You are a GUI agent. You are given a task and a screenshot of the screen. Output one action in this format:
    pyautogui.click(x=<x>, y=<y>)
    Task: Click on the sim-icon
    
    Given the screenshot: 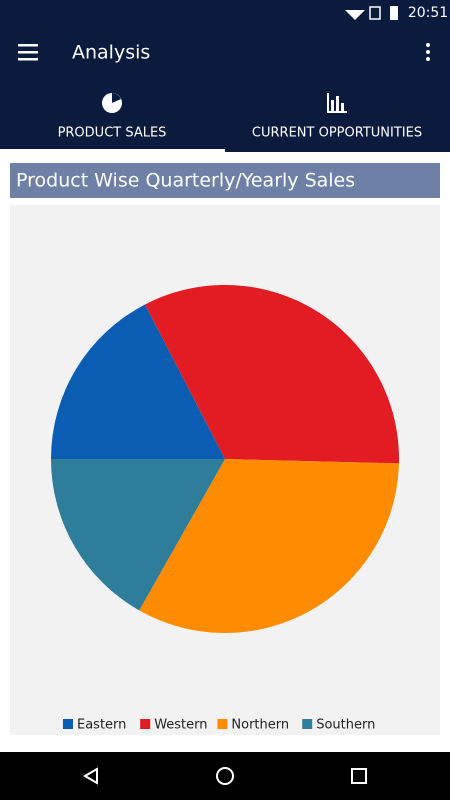 What is the action you would take?
    pyautogui.click(x=375, y=13)
    